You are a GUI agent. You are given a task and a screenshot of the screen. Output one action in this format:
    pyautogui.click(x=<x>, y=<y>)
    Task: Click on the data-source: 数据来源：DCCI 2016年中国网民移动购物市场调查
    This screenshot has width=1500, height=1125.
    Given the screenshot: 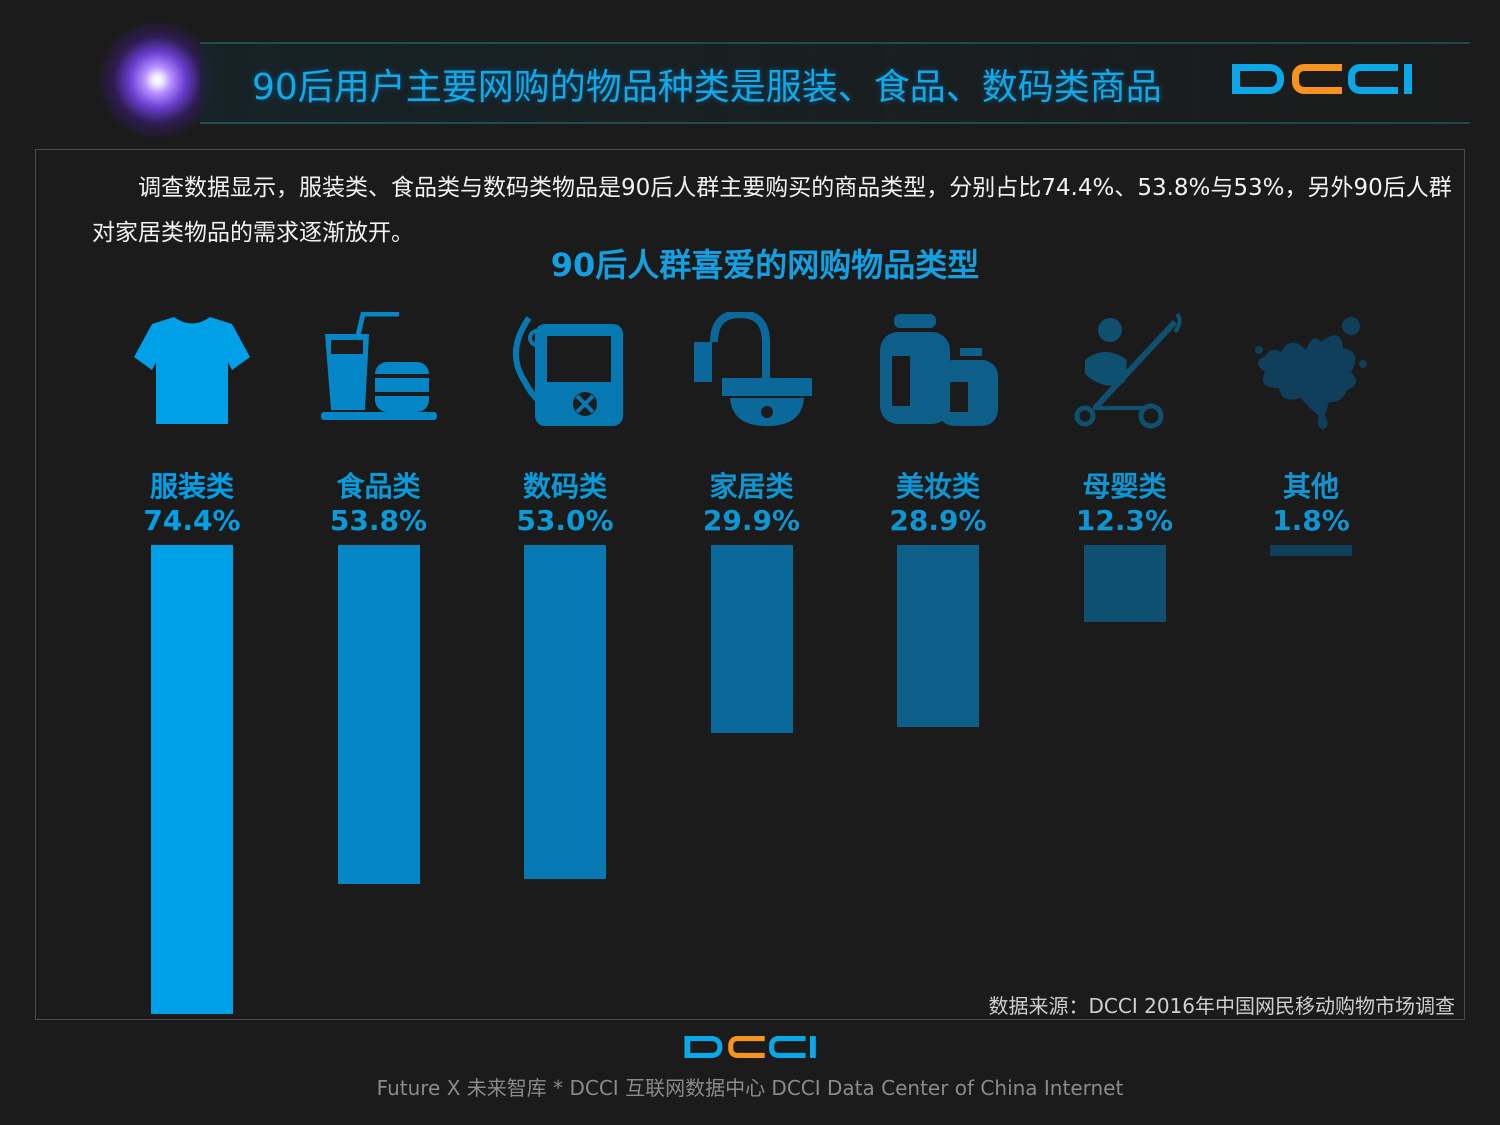 What is the action you would take?
    pyautogui.click(x=1221, y=1006)
    